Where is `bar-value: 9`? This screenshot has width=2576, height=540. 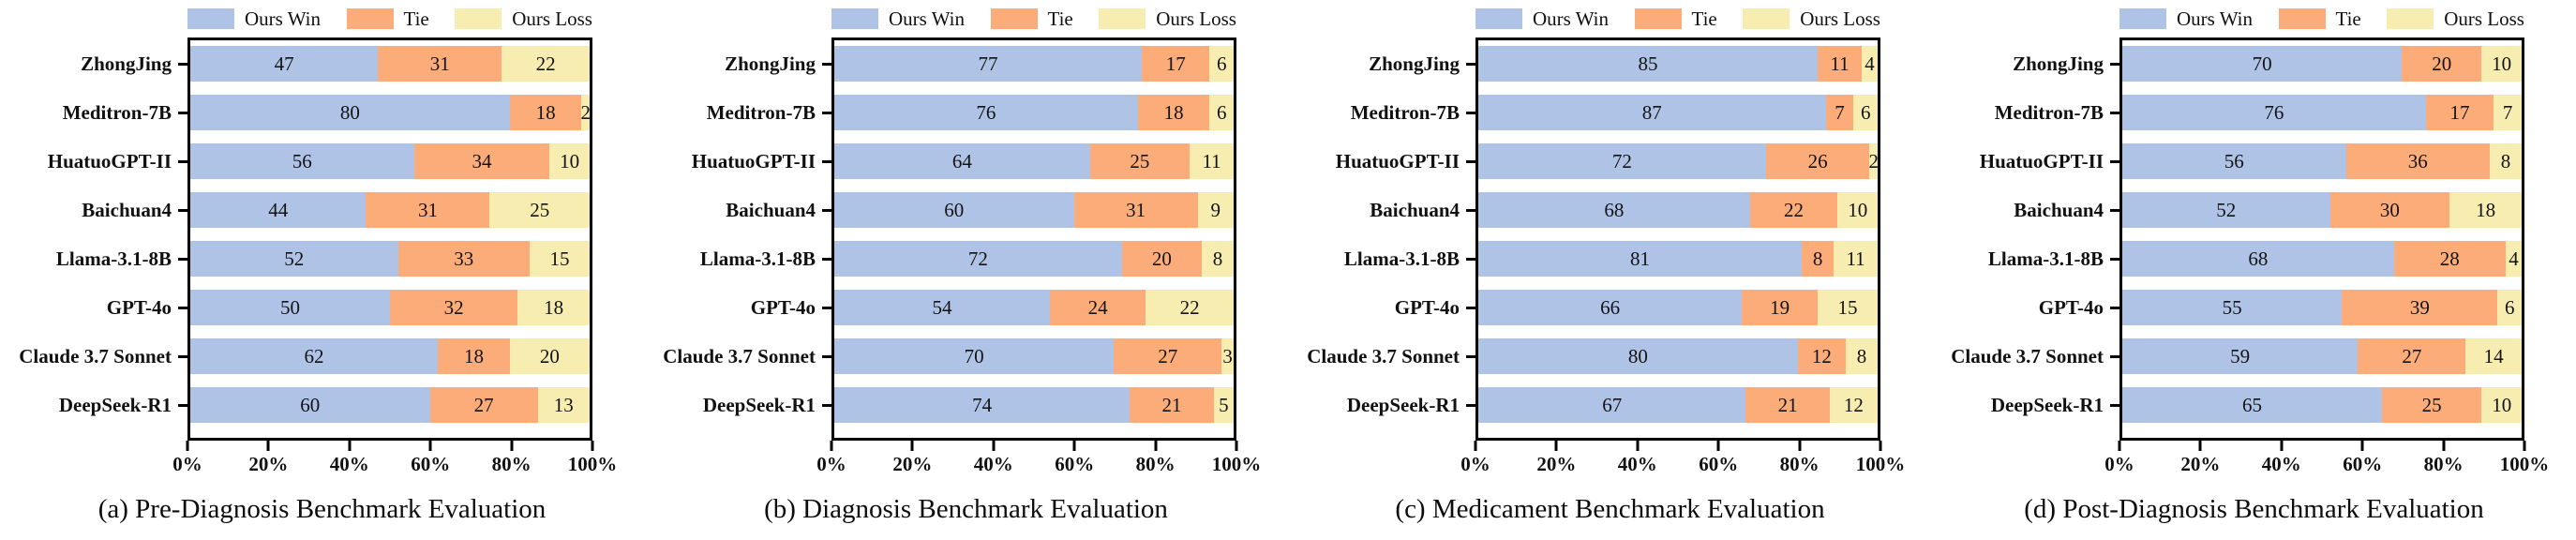 bar-value: 9 is located at coordinates (1216, 209).